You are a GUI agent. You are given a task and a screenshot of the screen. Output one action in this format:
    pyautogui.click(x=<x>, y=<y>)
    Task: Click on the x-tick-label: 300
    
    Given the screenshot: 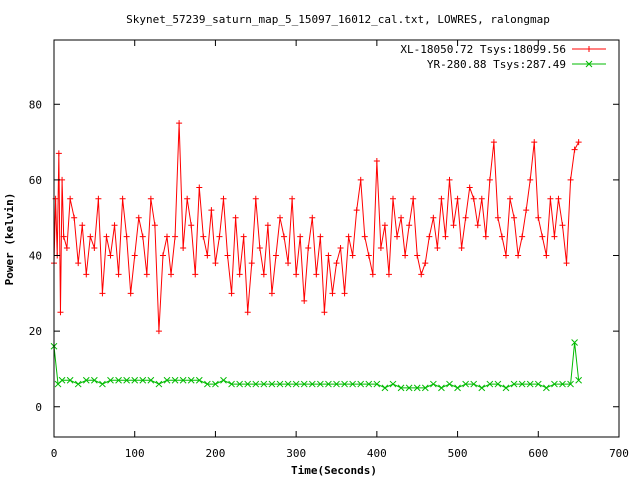 What is the action you would take?
    pyautogui.click(x=296, y=453)
    